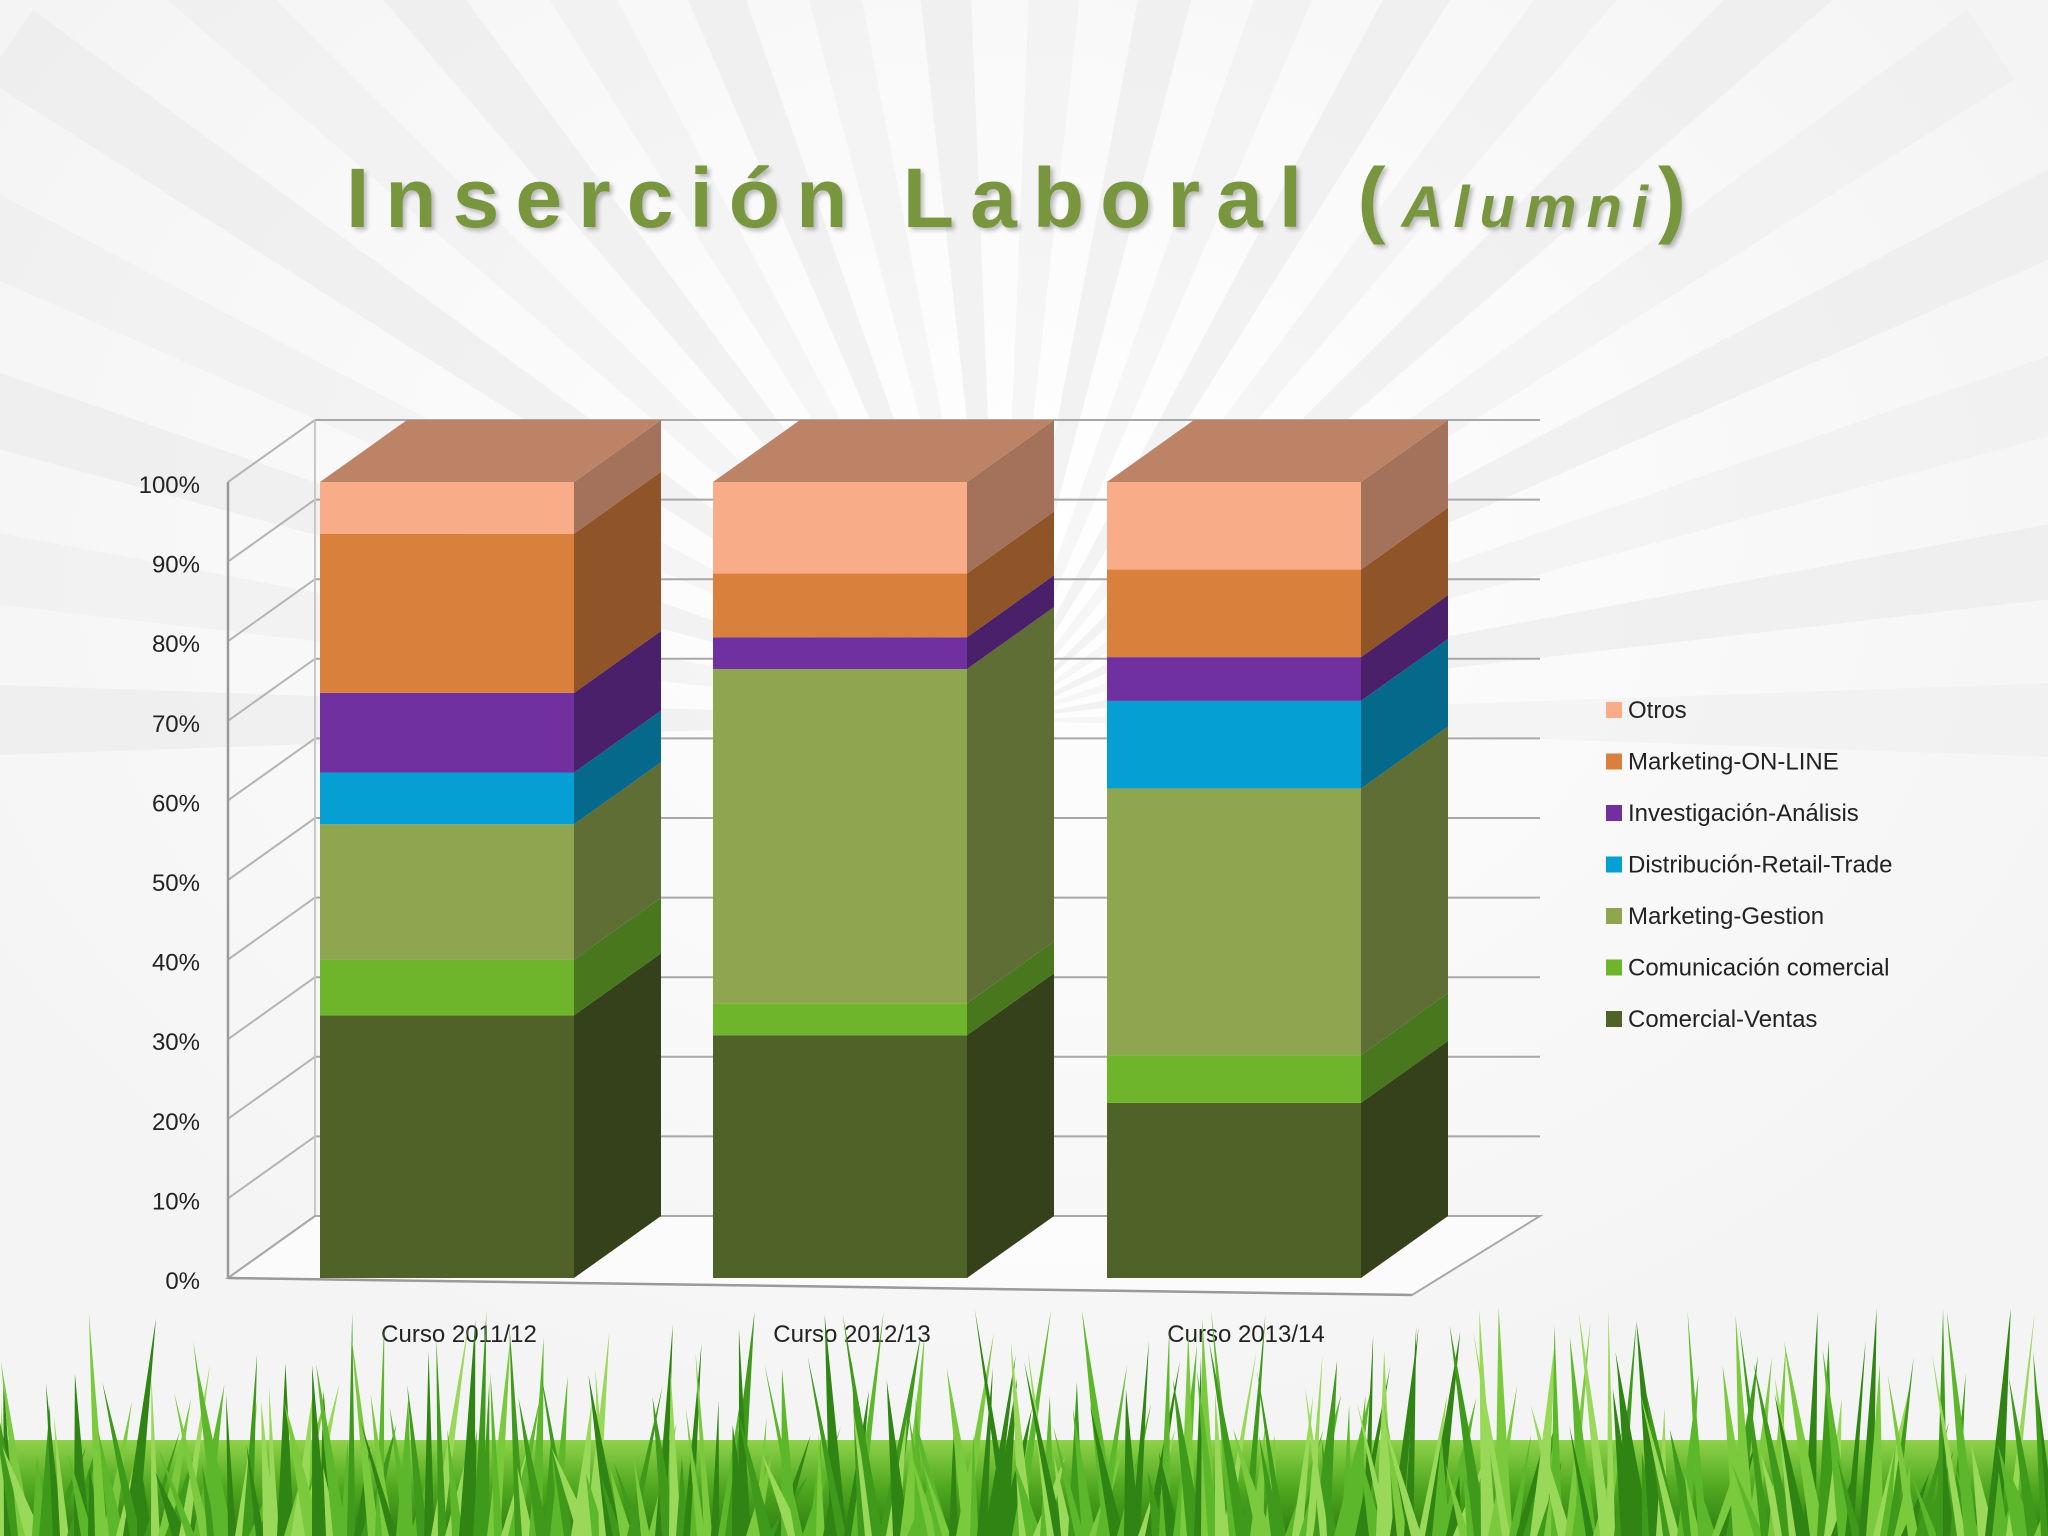 Image resolution: width=2048 pixels, height=1536 pixels. What do you see at coordinates (1245, 1334) in the screenshot?
I see `x-category-label: Curso 2013/14` at bounding box center [1245, 1334].